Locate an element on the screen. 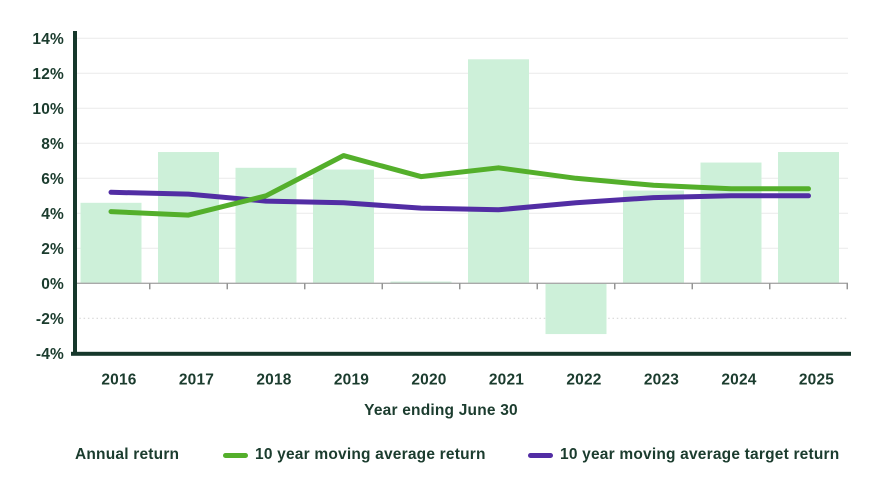  bar-2016 is located at coordinates (111, 243).